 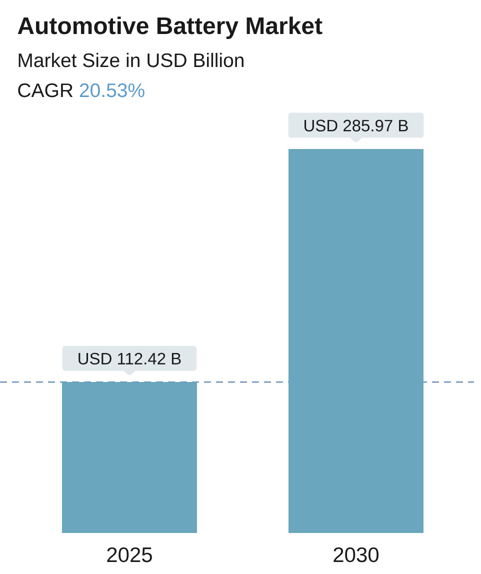 What do you see at coordinates (45, 90) in the screenshot?
I see `text: CAGR` at bounding box center [45, 90].